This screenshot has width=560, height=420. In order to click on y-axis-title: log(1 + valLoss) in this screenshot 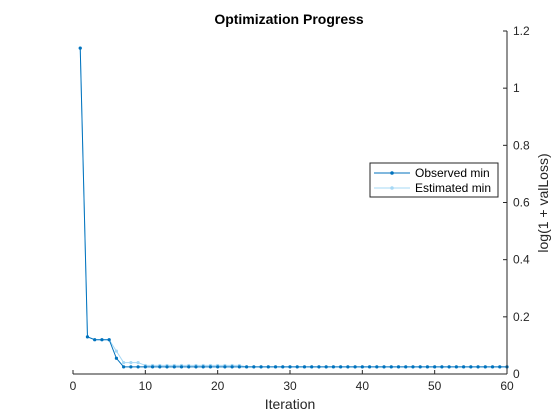, I will do `click(543, 202)`.